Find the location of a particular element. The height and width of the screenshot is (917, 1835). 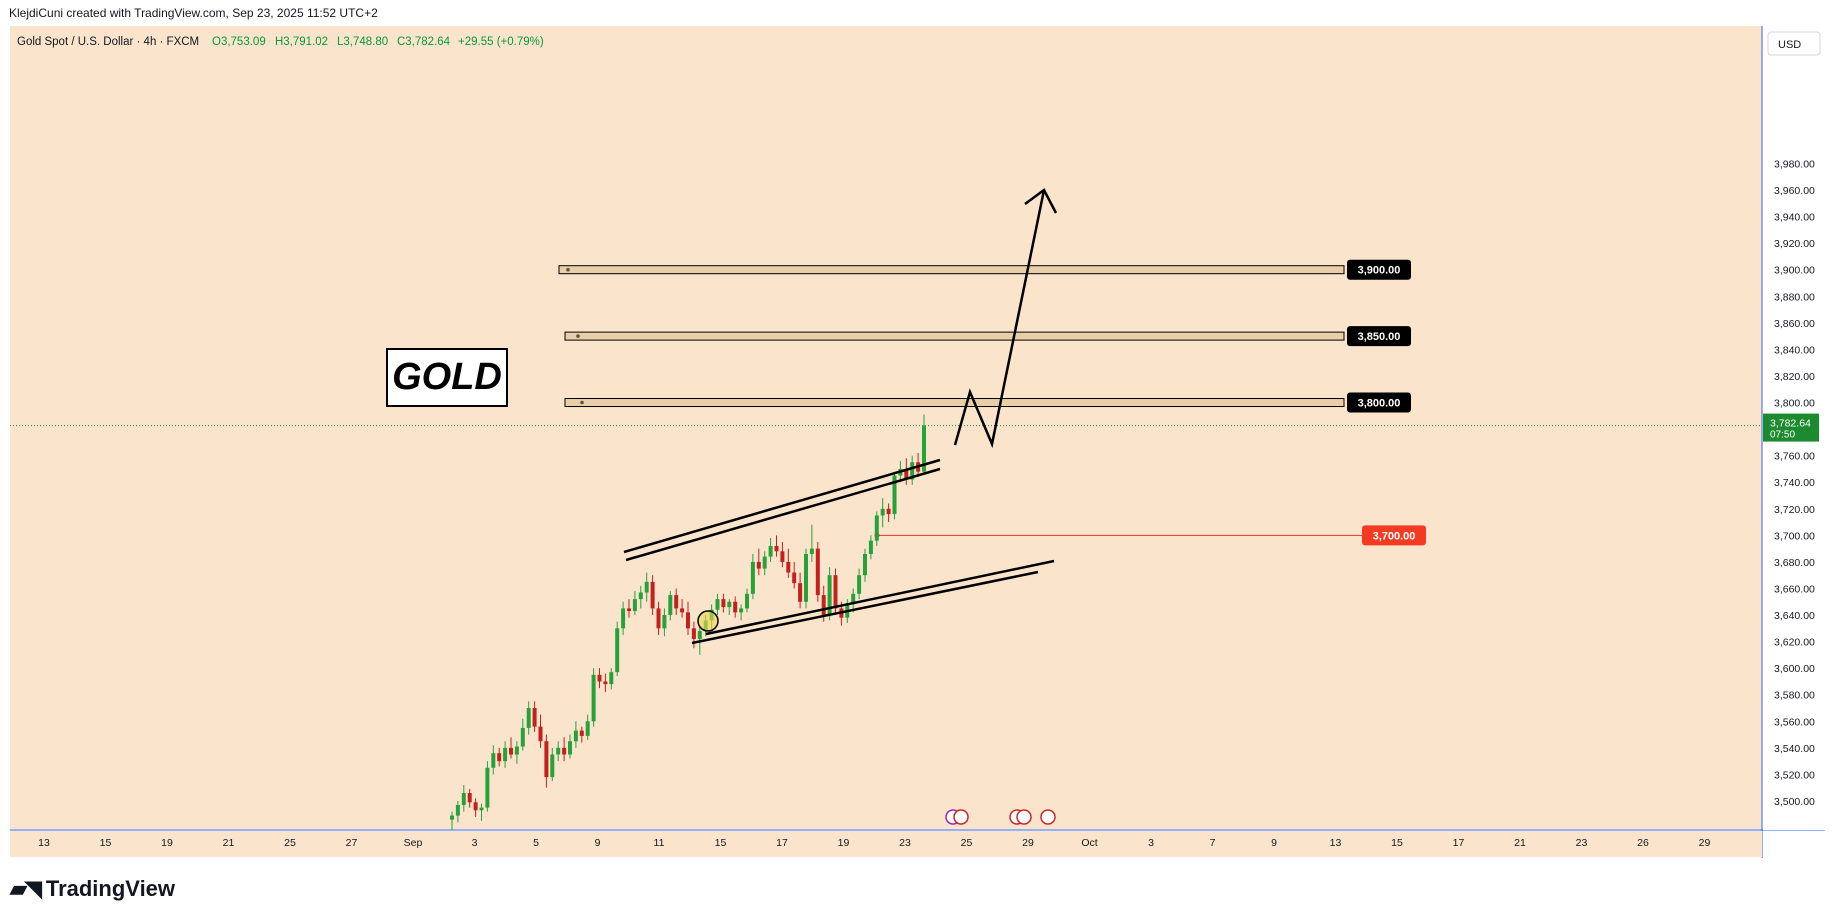

currency-button is located at coordinates (1794, 43).